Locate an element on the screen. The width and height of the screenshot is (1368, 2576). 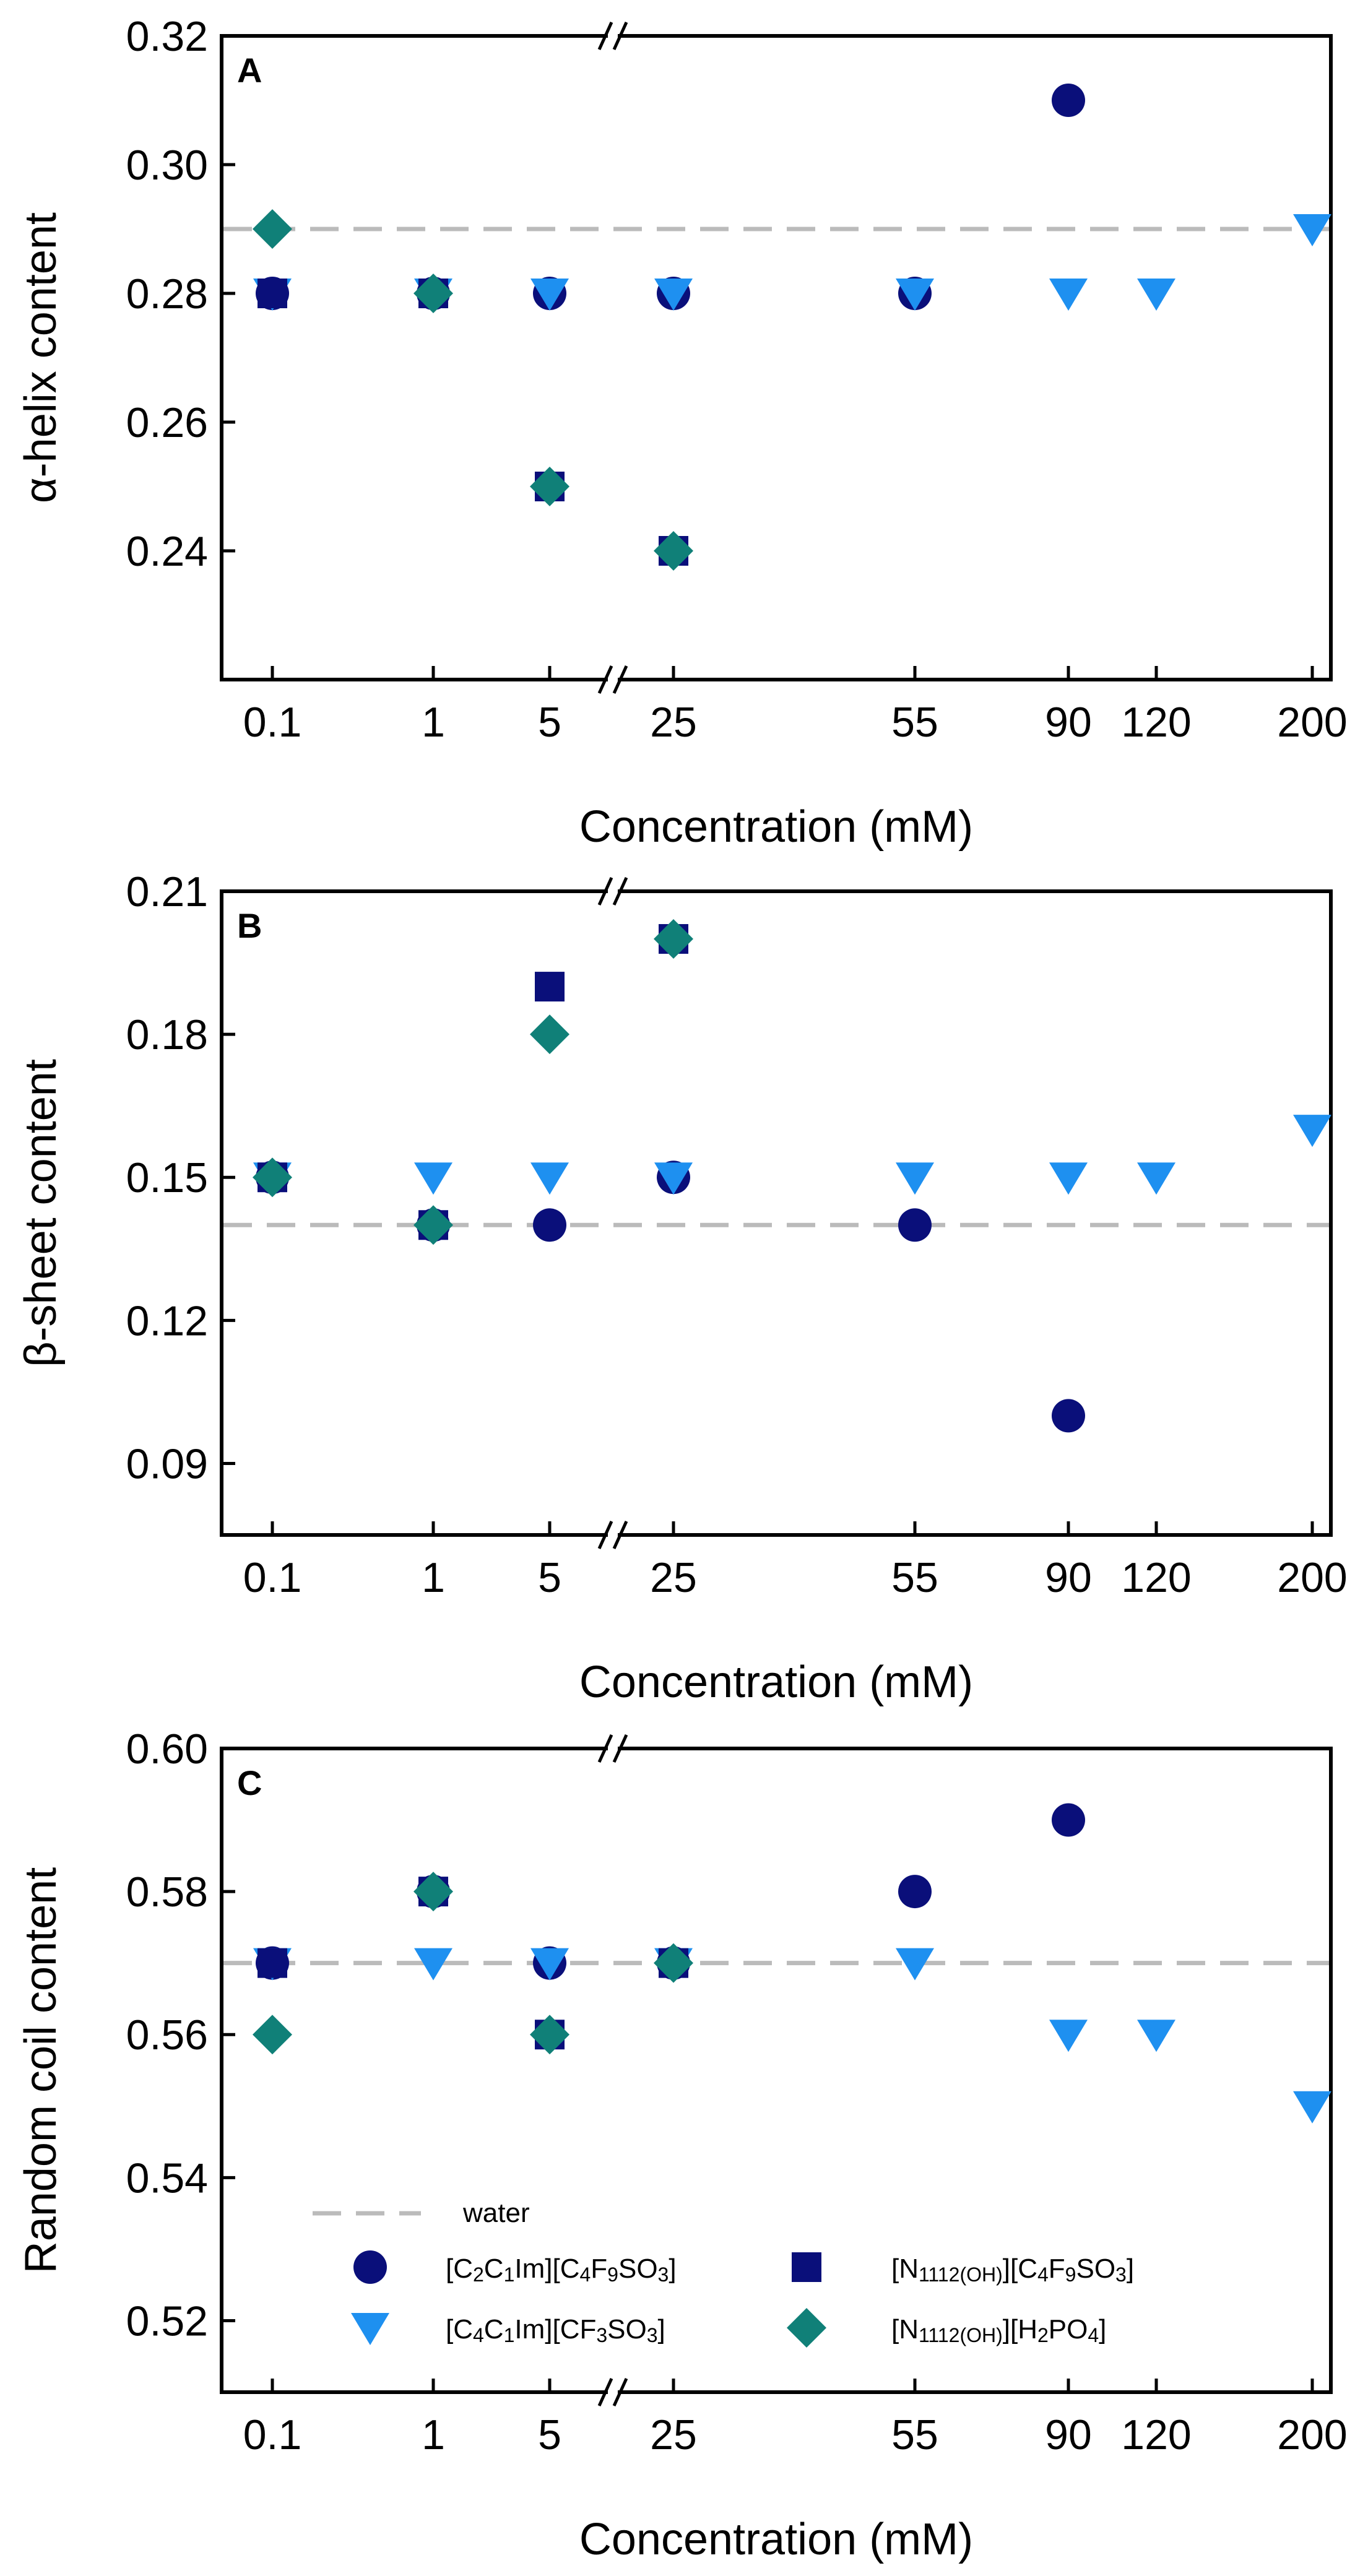
legend-text-part: ][H is located at coordinates (1020, 2329).